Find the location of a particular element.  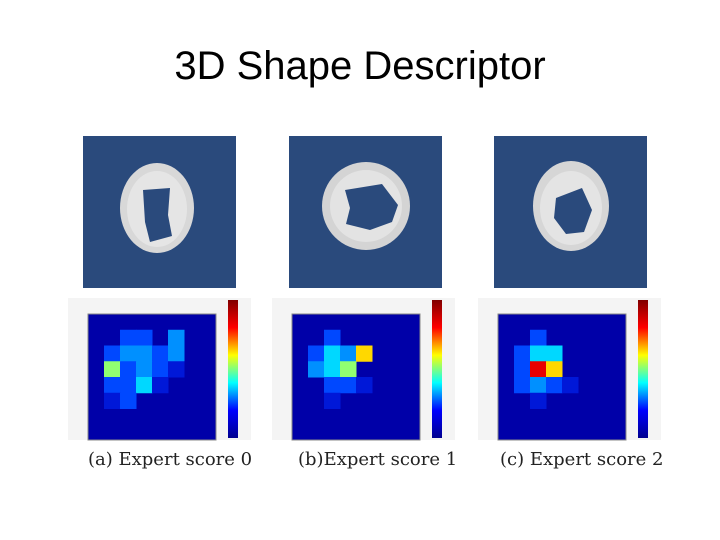

slide-title: 3D Shape Descriptor is located at coordinates (360, 66).